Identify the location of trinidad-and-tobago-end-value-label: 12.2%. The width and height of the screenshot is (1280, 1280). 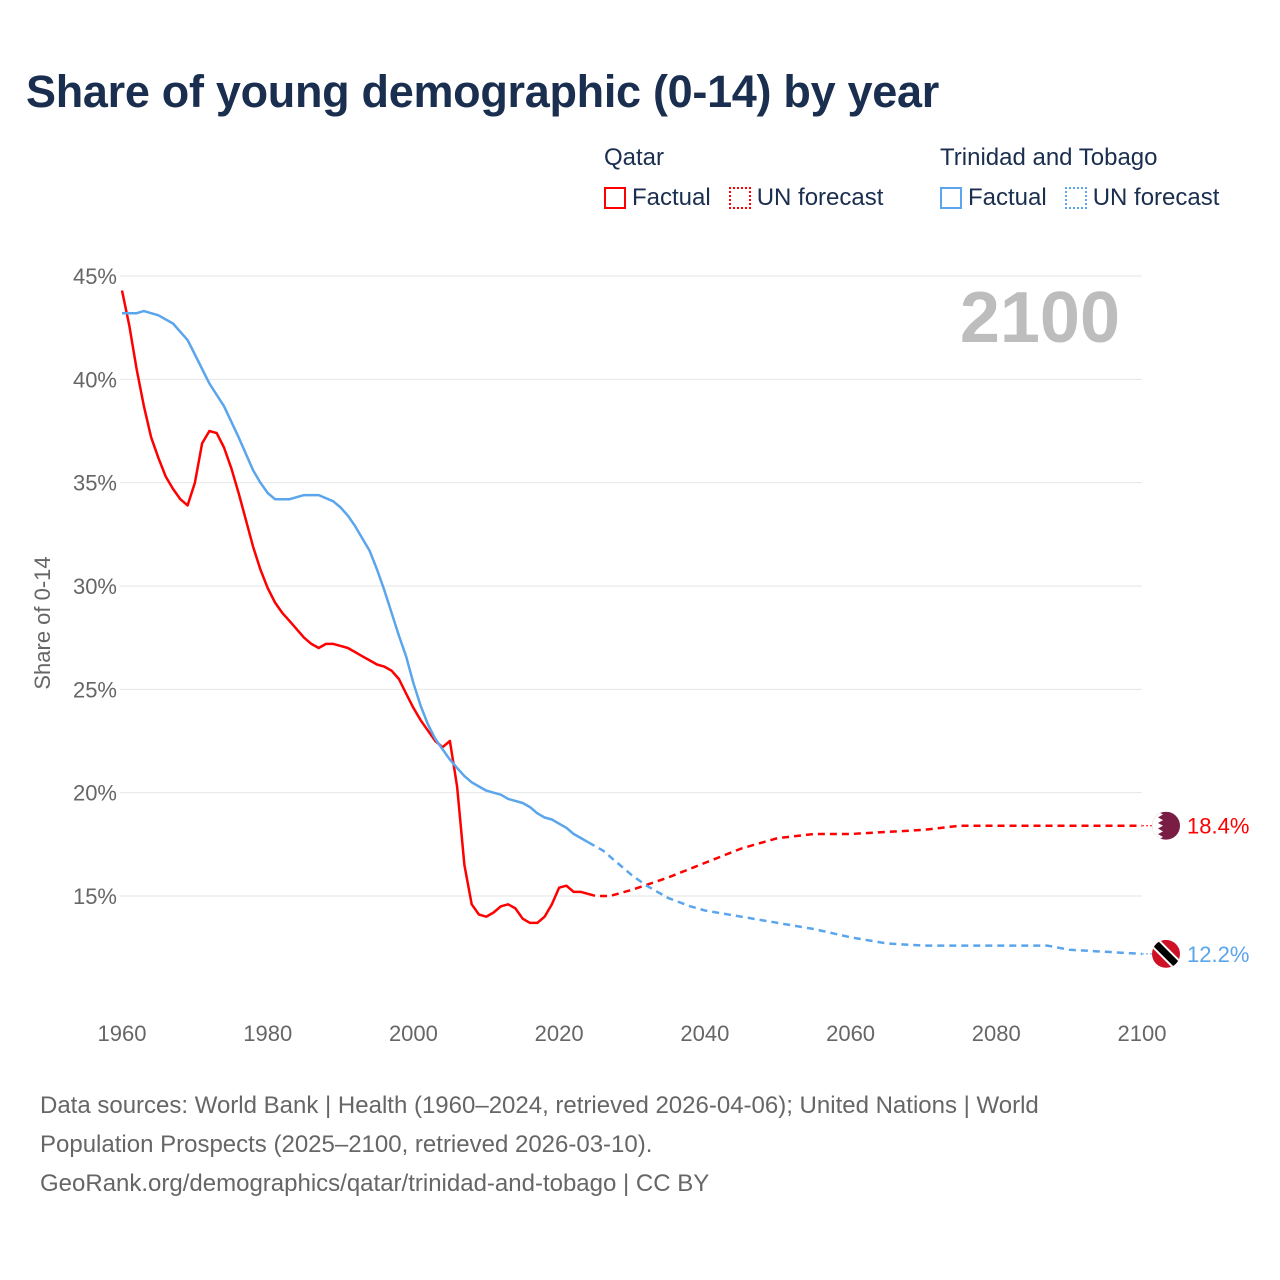
(1218, 954).